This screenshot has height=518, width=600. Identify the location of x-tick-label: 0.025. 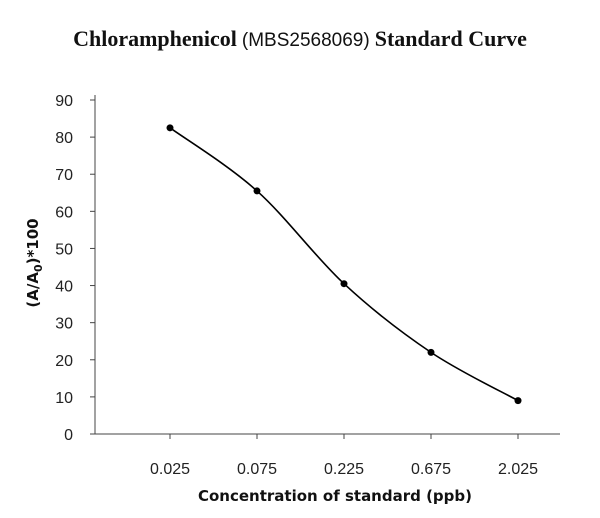
(170, 469).